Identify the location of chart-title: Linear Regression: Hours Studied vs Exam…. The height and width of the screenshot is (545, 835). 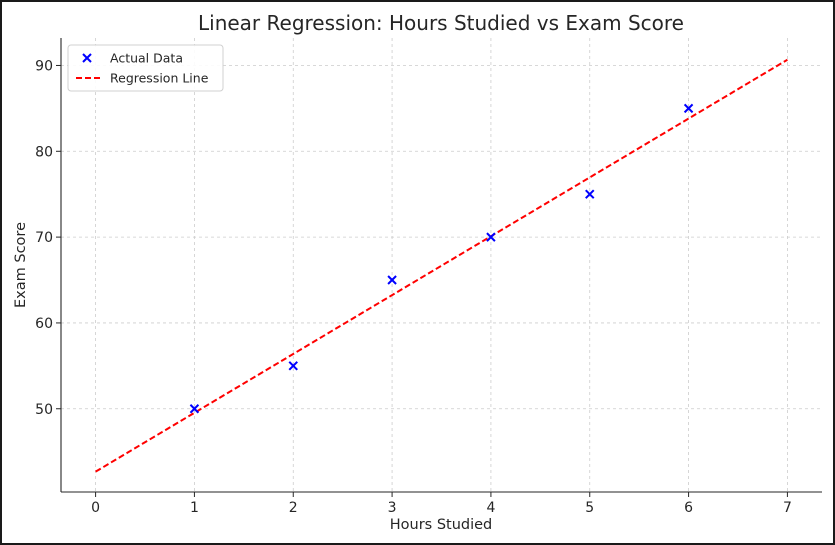
(441, 23).